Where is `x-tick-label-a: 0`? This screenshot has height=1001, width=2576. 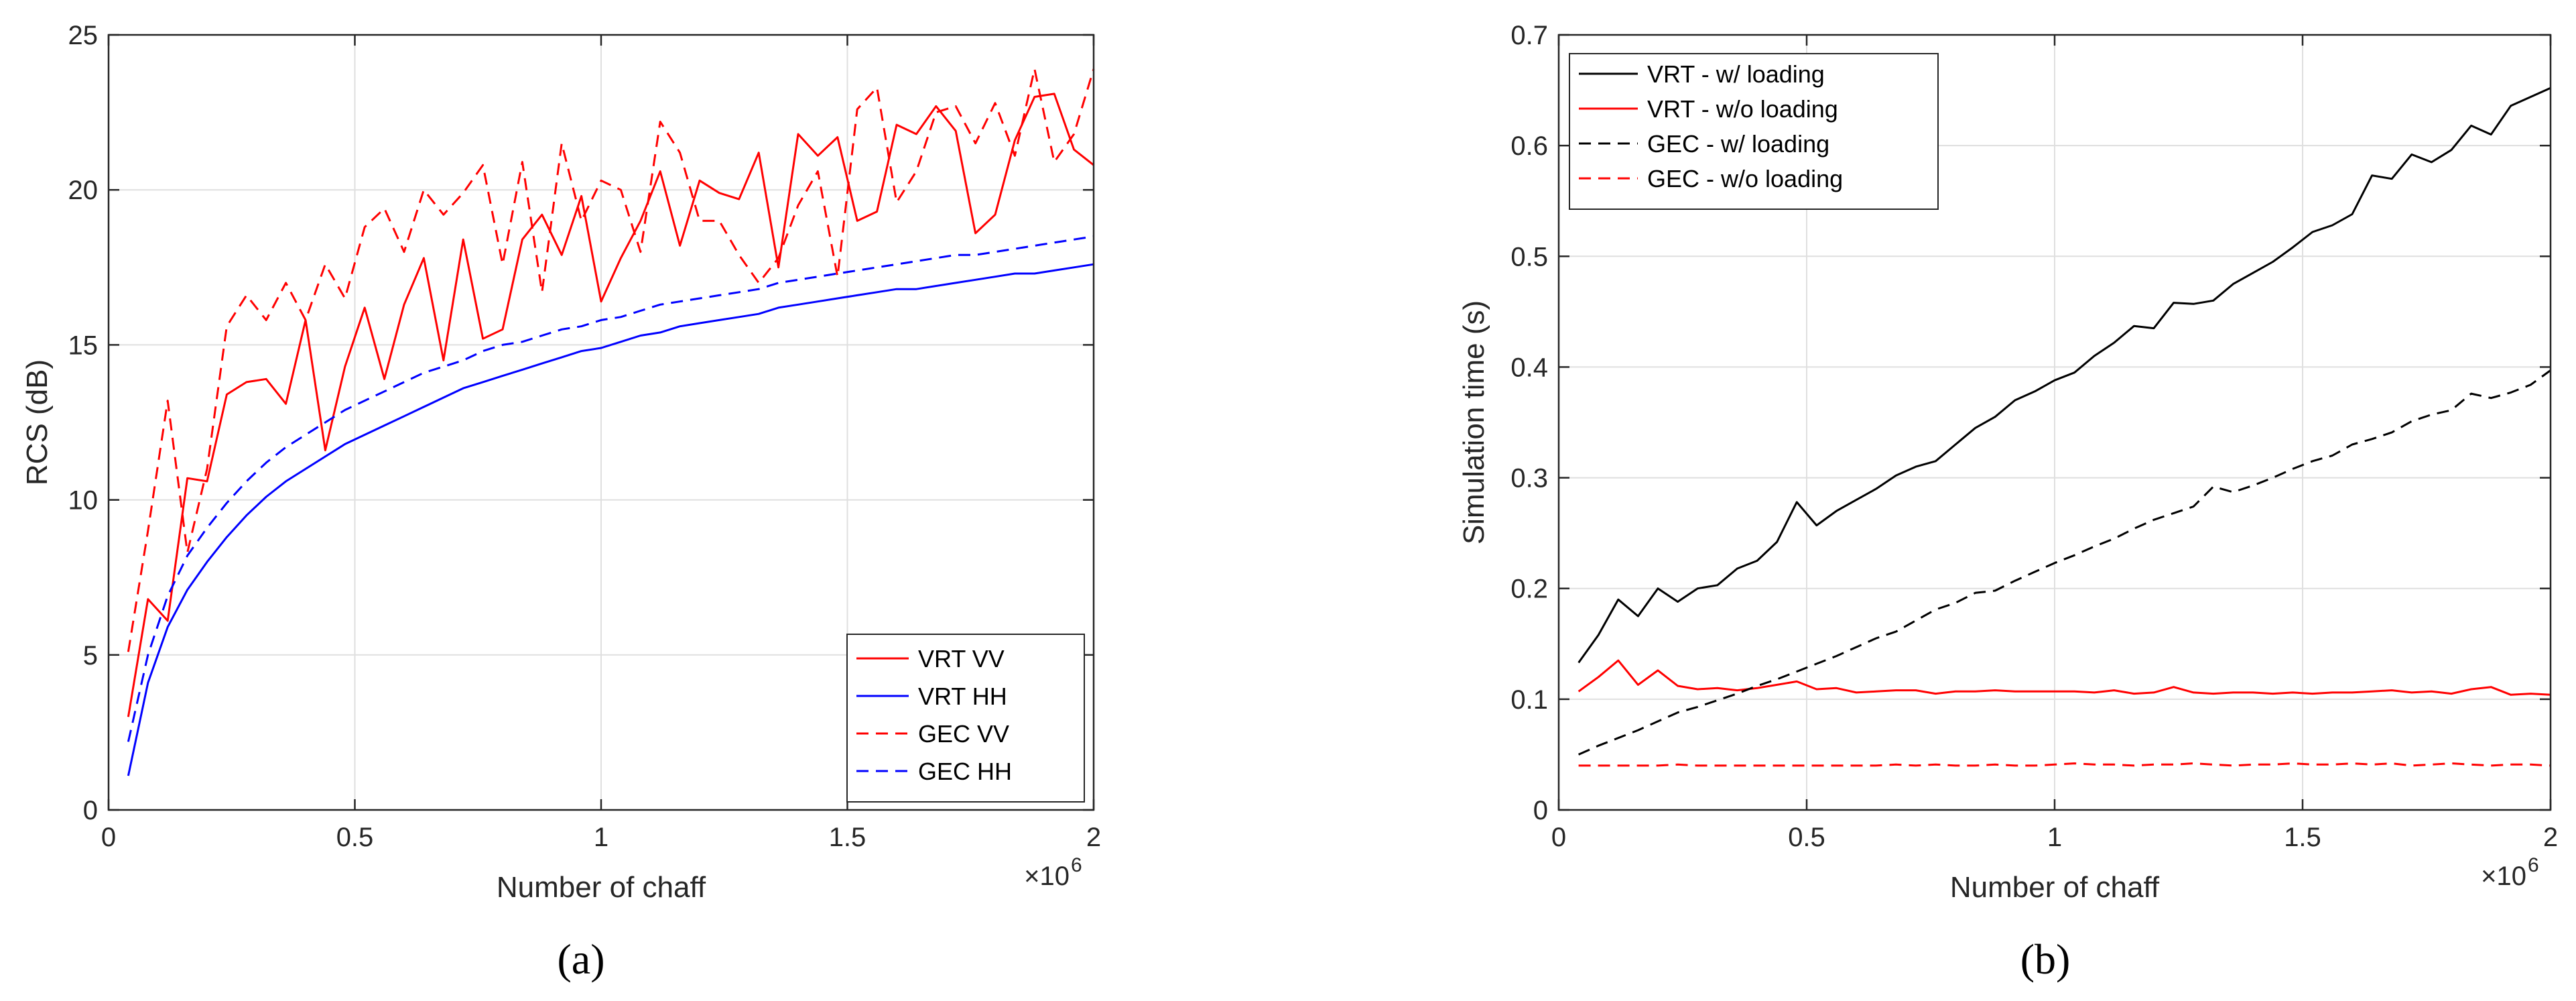 x-tick-label-a: 0 is located at coordinates (108, 837).